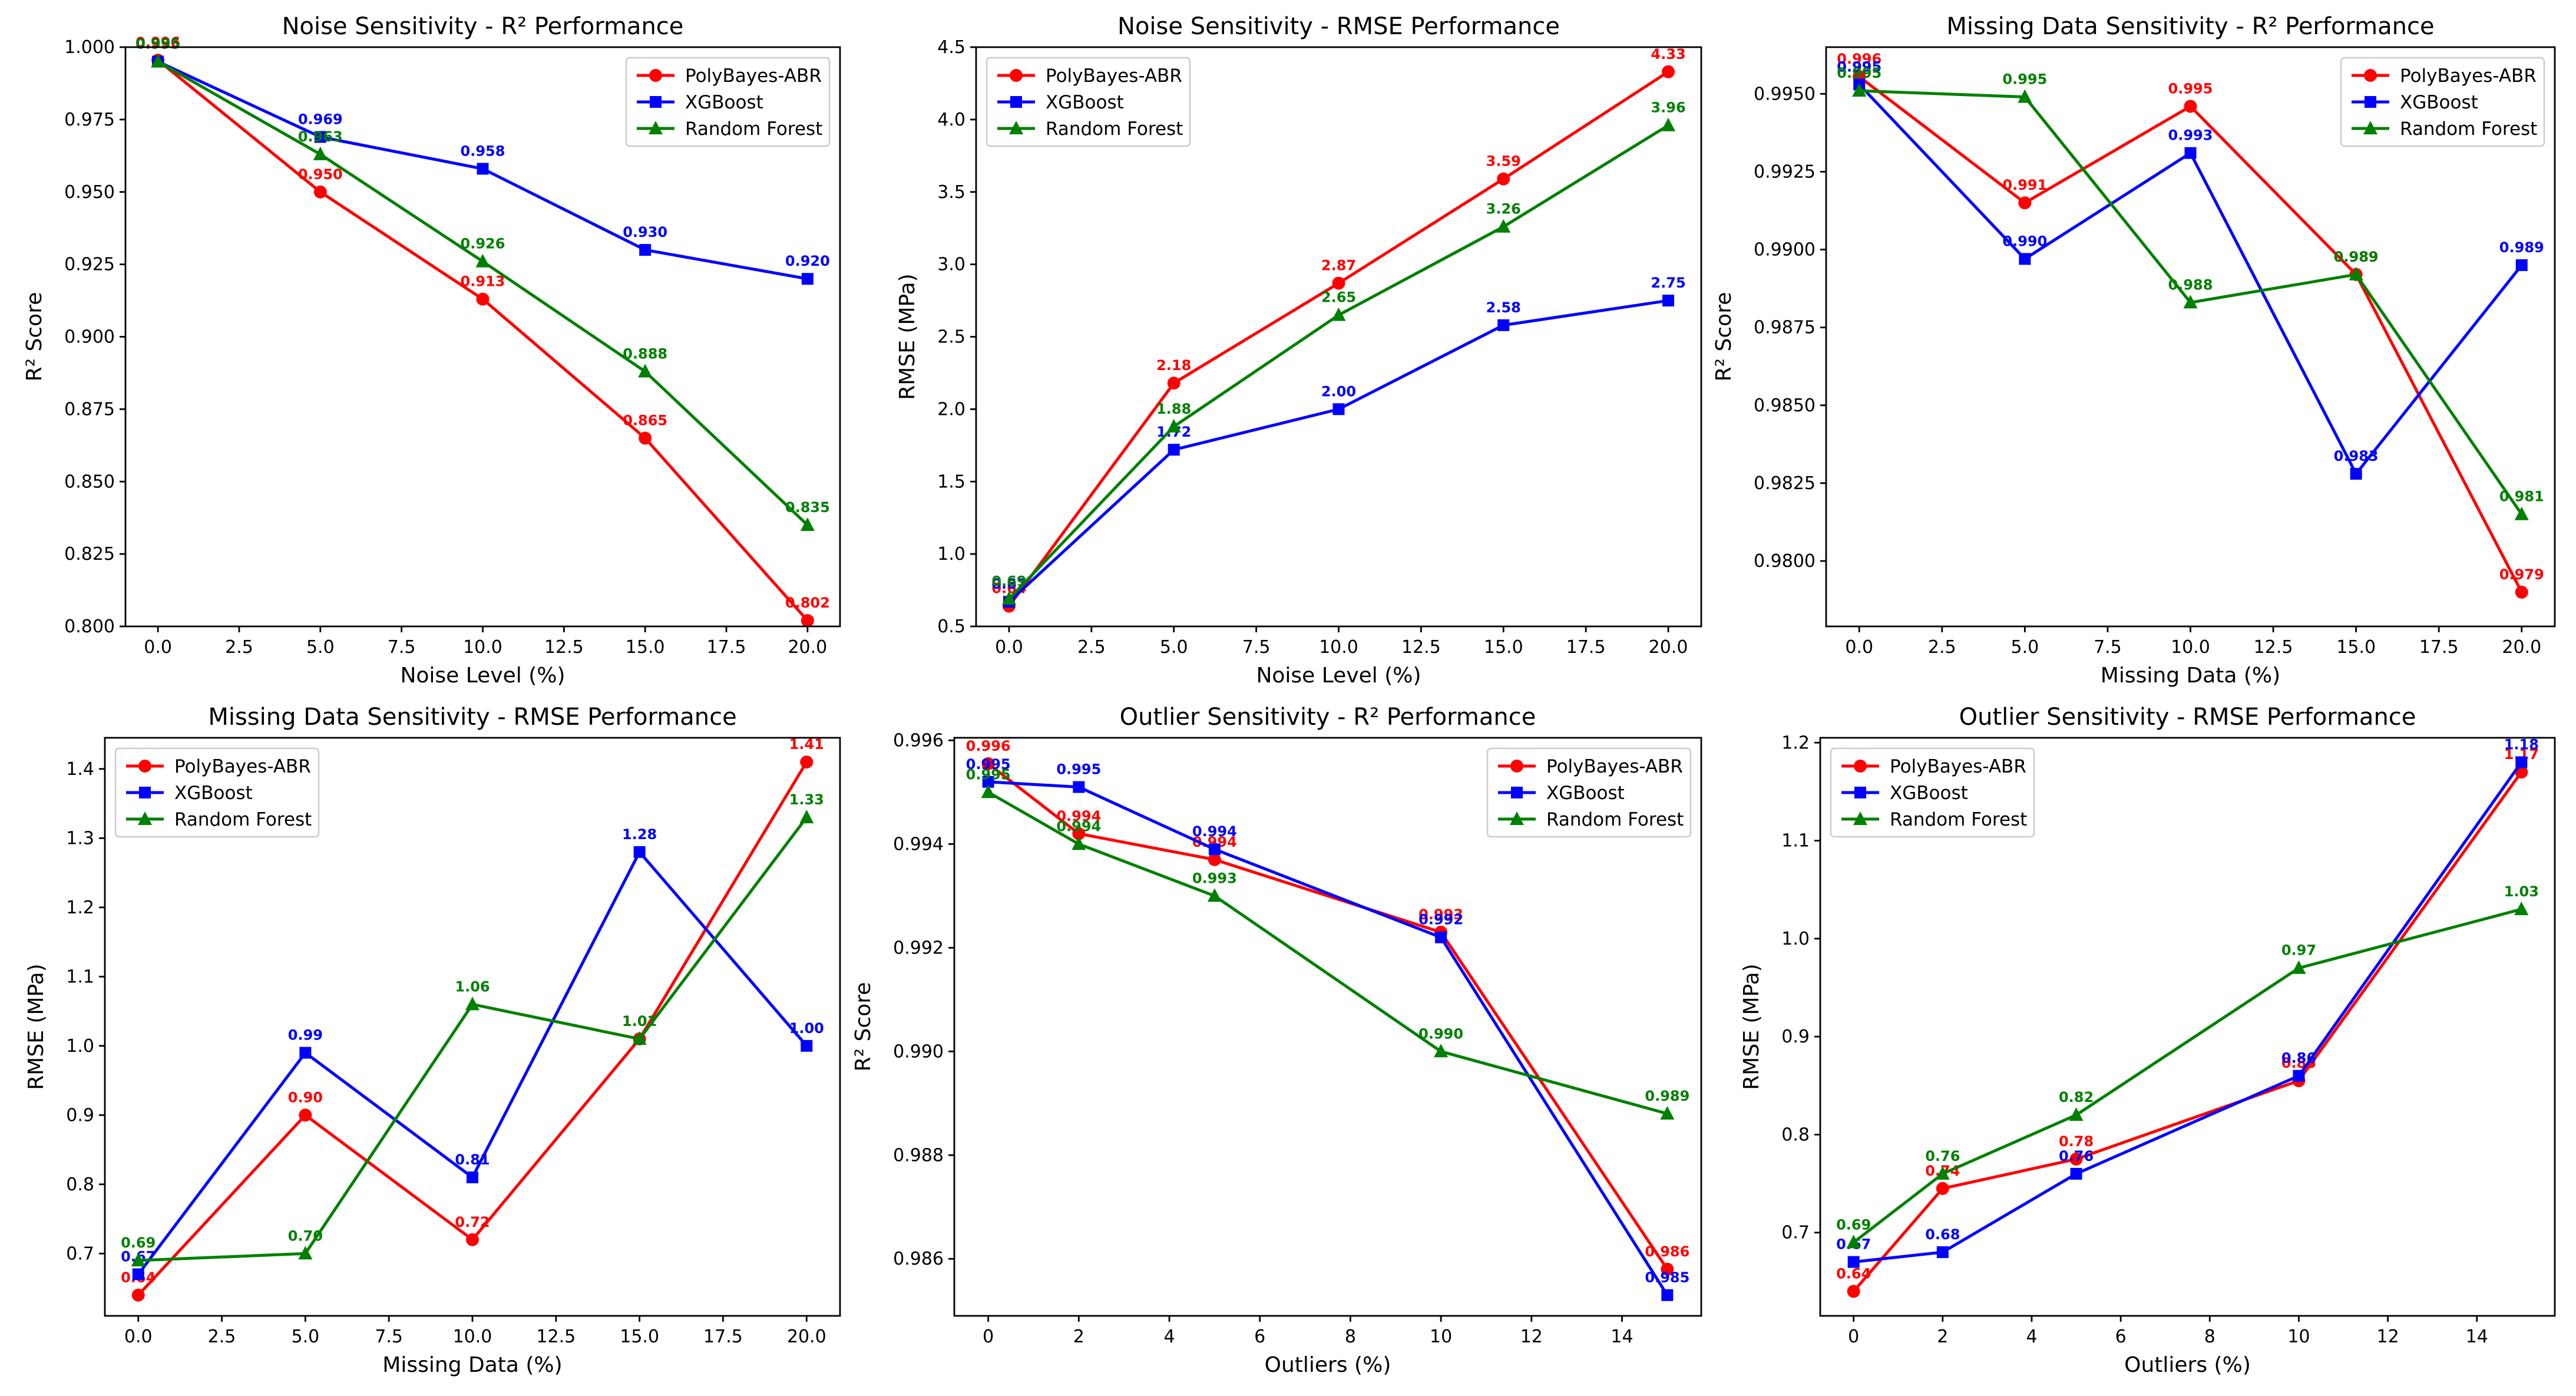  Describe the element at coordinates (1338, 676) in the screenshot. I see `x-axis-label: Noise Level (%)` at that location.